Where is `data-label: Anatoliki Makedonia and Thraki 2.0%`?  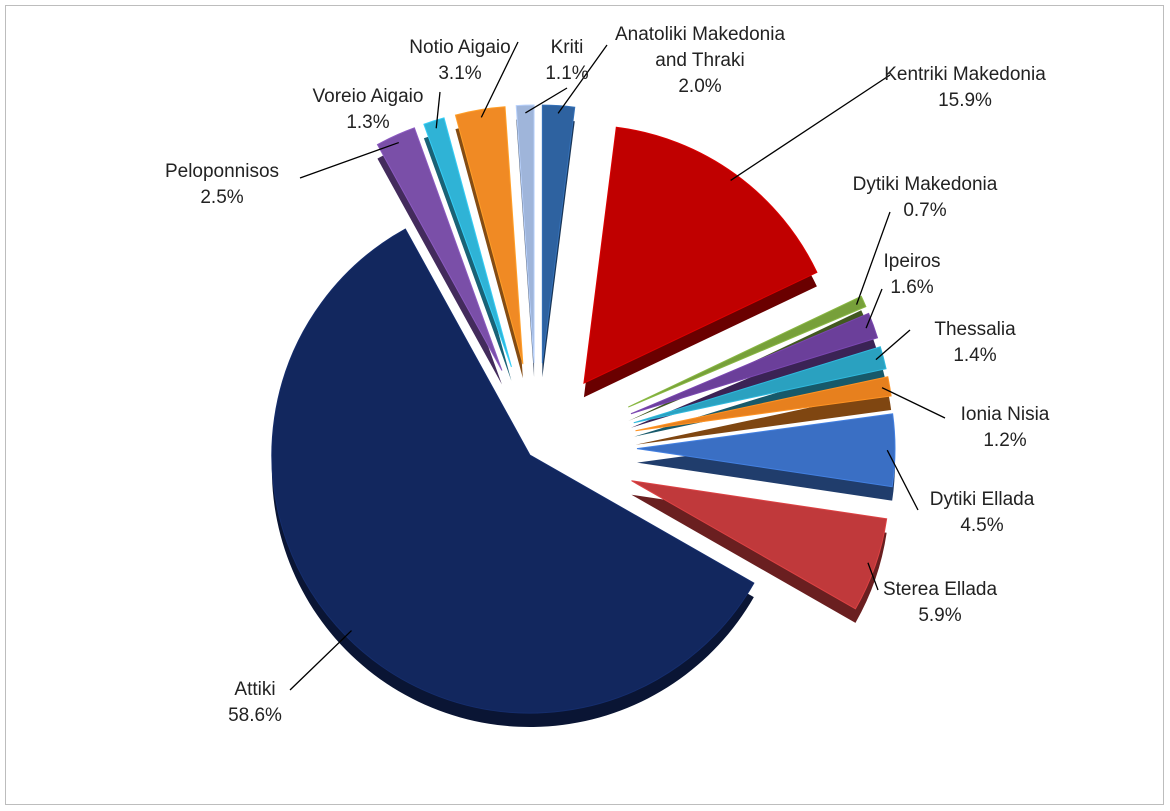
data-label: Anatoliki Makedonia and Thraki 2.0% is located at coordinates (700, 61).